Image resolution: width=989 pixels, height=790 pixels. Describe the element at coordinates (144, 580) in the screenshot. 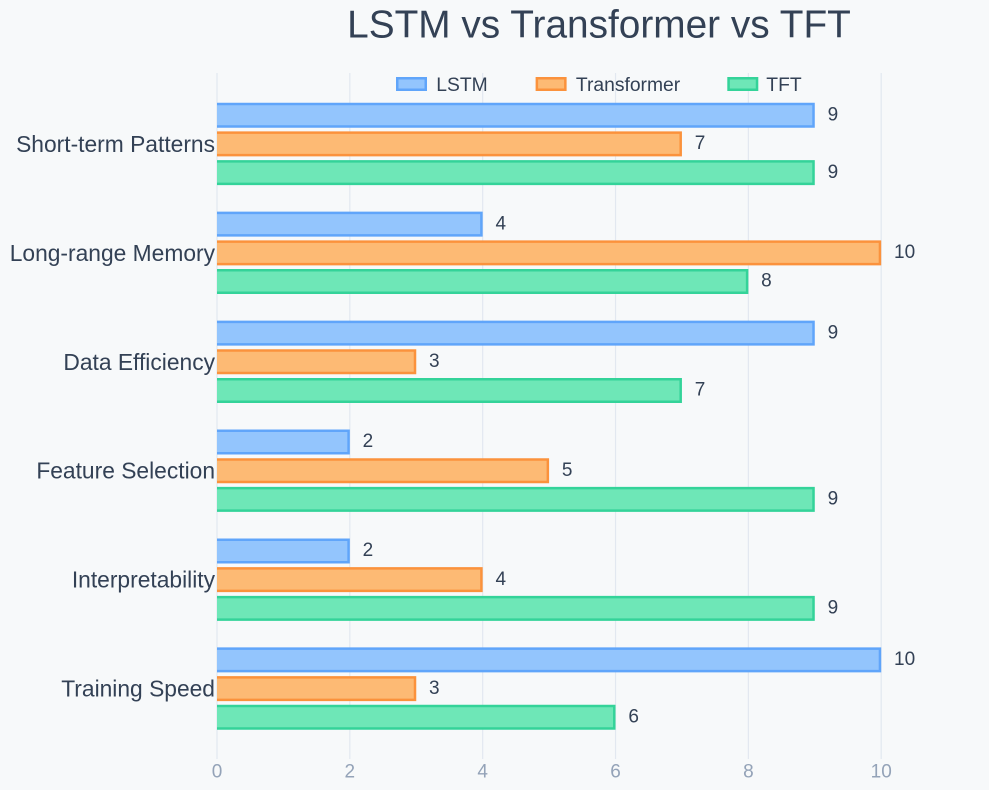

I see `svg-text: Interpretability` at that location.